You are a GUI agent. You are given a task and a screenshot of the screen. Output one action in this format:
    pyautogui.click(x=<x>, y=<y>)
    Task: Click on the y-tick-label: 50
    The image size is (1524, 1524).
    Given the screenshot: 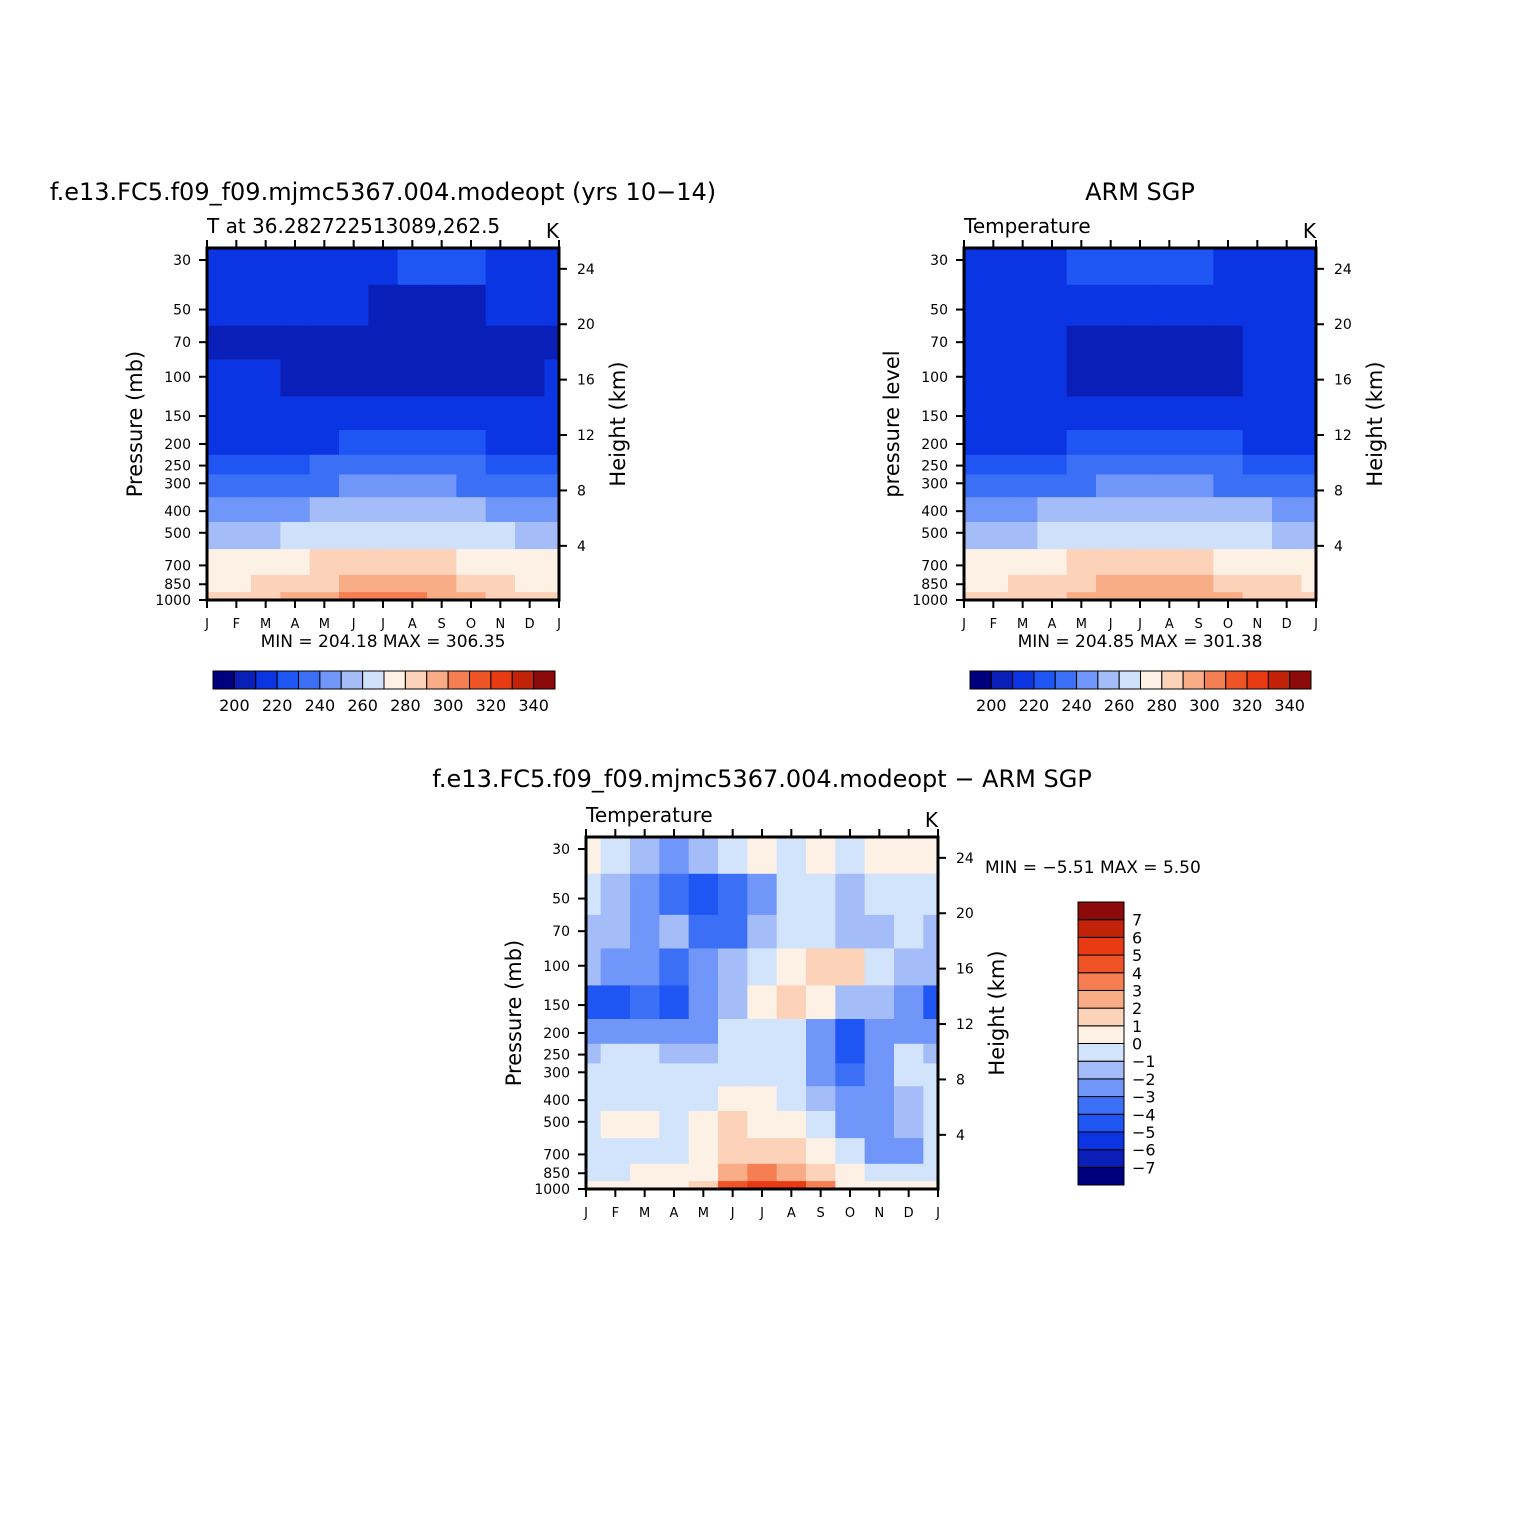 What is the action you would take?
    pyautogui.click(x=182, y=311)
    